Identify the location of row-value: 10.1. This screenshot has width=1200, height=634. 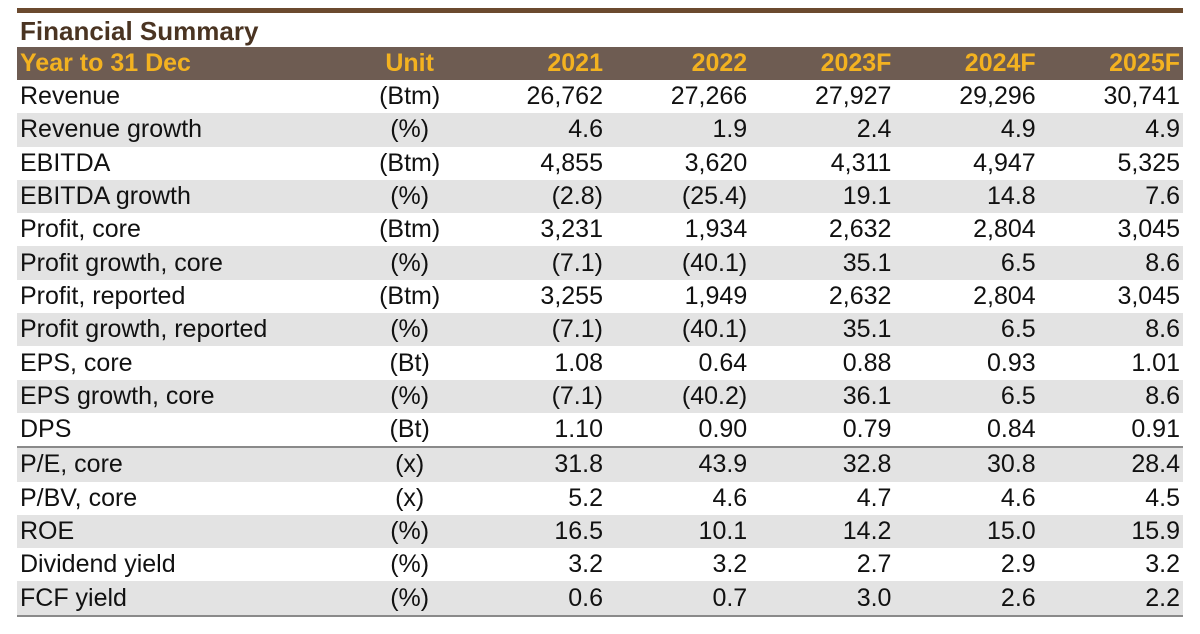
(723, 531).